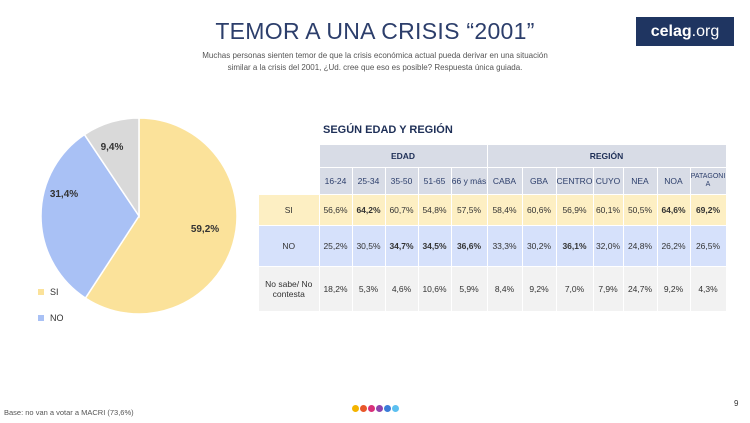 The width and height of the screenshot is (750, 423). Describe the element at coordinates (574, 181) in the screenshot. I see `col-header: CENTRO` at that location.